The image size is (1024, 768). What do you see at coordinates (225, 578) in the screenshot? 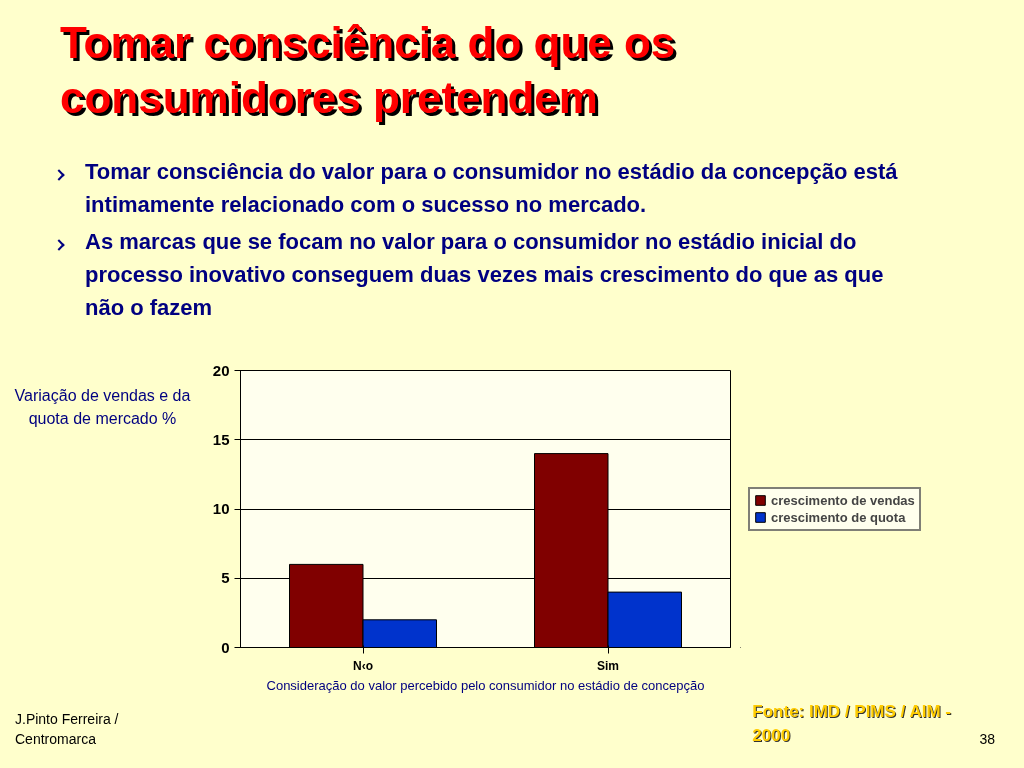
I see `y-tick-label: 5` at bounding box center [225, 578].